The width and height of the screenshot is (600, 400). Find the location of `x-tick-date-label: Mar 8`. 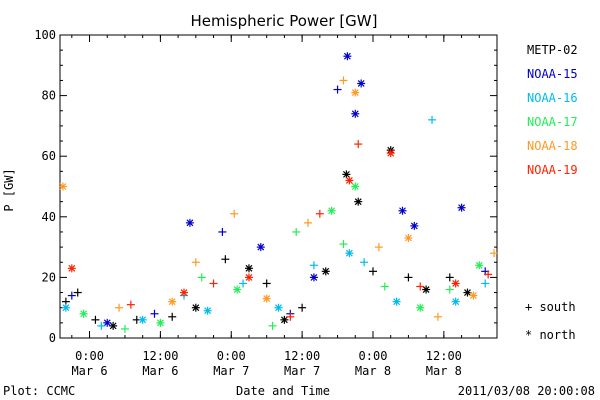

x-tick-date-label: Mar 8 is located at coordinates (444, 371).